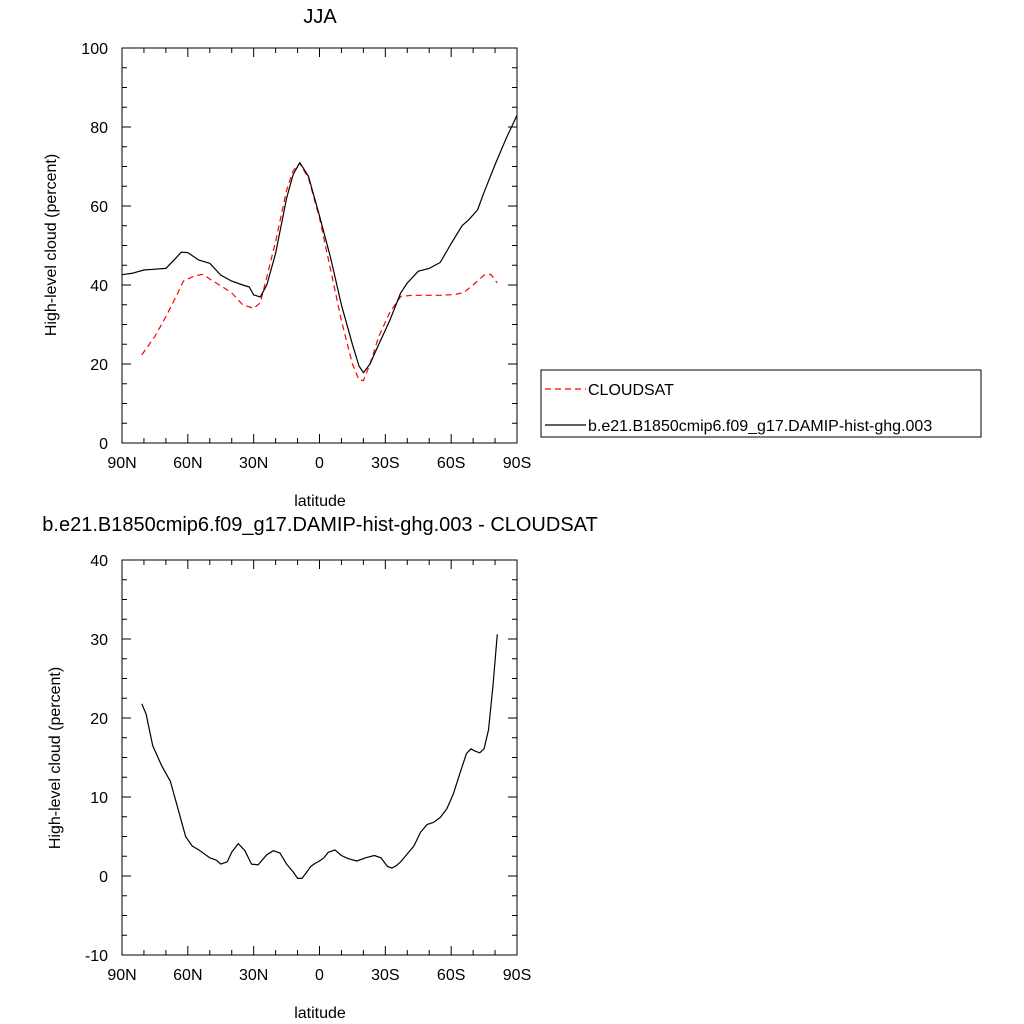  I want to click on bottom-x-tick-label: 0, so click(319, 975).